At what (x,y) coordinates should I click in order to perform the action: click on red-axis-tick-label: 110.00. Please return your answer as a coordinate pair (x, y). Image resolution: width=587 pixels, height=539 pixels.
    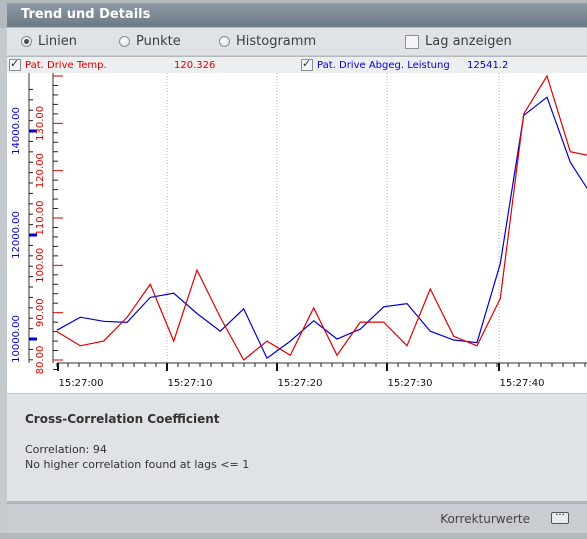
    Looking at the image, I should click on (40, 218).